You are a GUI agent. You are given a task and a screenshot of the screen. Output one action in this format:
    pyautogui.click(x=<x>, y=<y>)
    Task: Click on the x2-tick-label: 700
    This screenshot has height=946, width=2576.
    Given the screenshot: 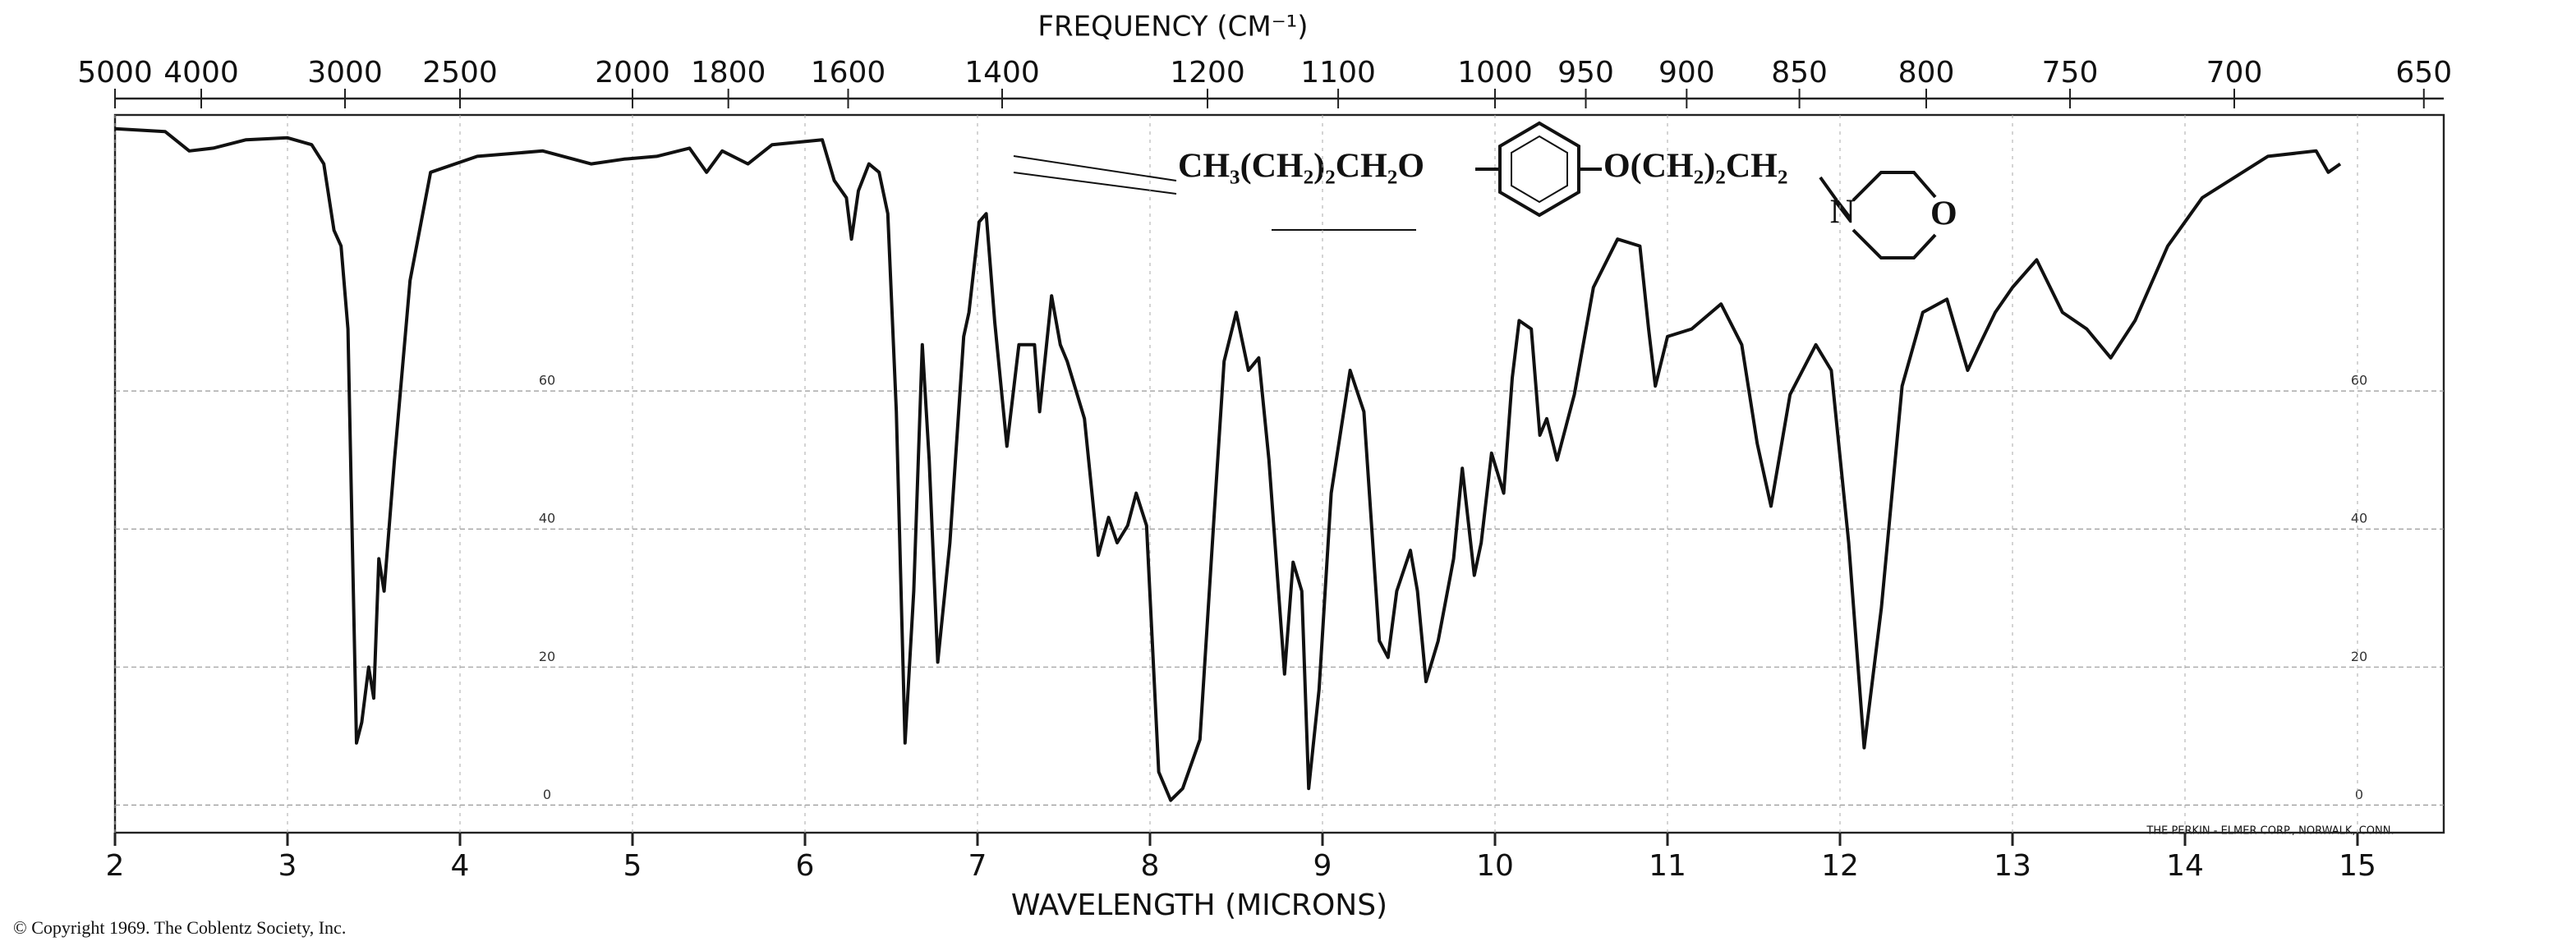 What is the action you would take?
    pyautogui.click(x=2234, y=73)
    